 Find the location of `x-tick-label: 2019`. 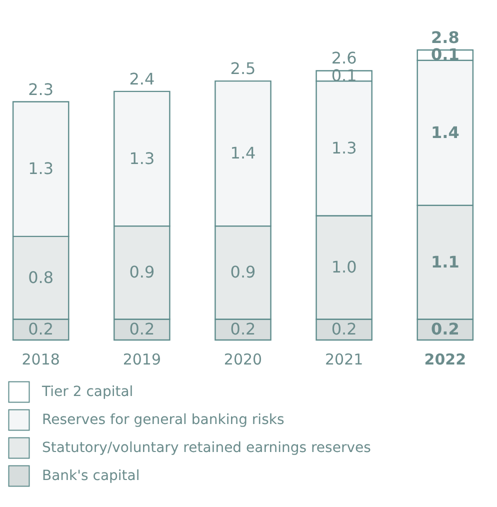

x-tick-label: 2019 is located at coordinates (142, 359).